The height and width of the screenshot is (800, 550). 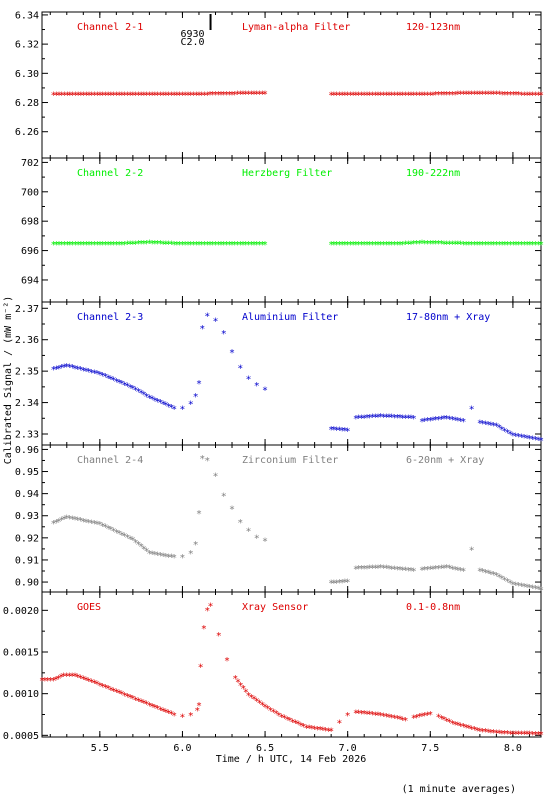 I want to click on y-tick-label: 0.0015, so click(x=21, y=653).